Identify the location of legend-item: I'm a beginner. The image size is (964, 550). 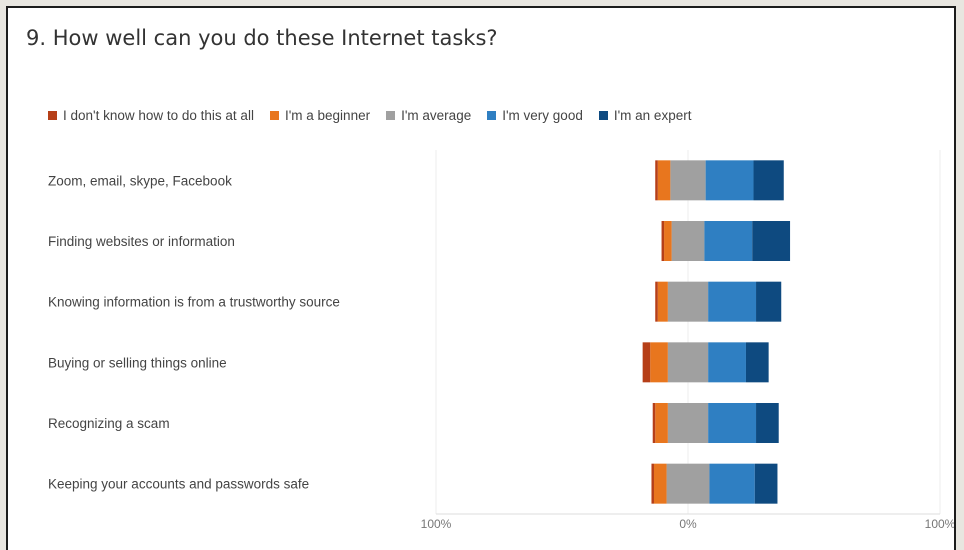
(320, 115).